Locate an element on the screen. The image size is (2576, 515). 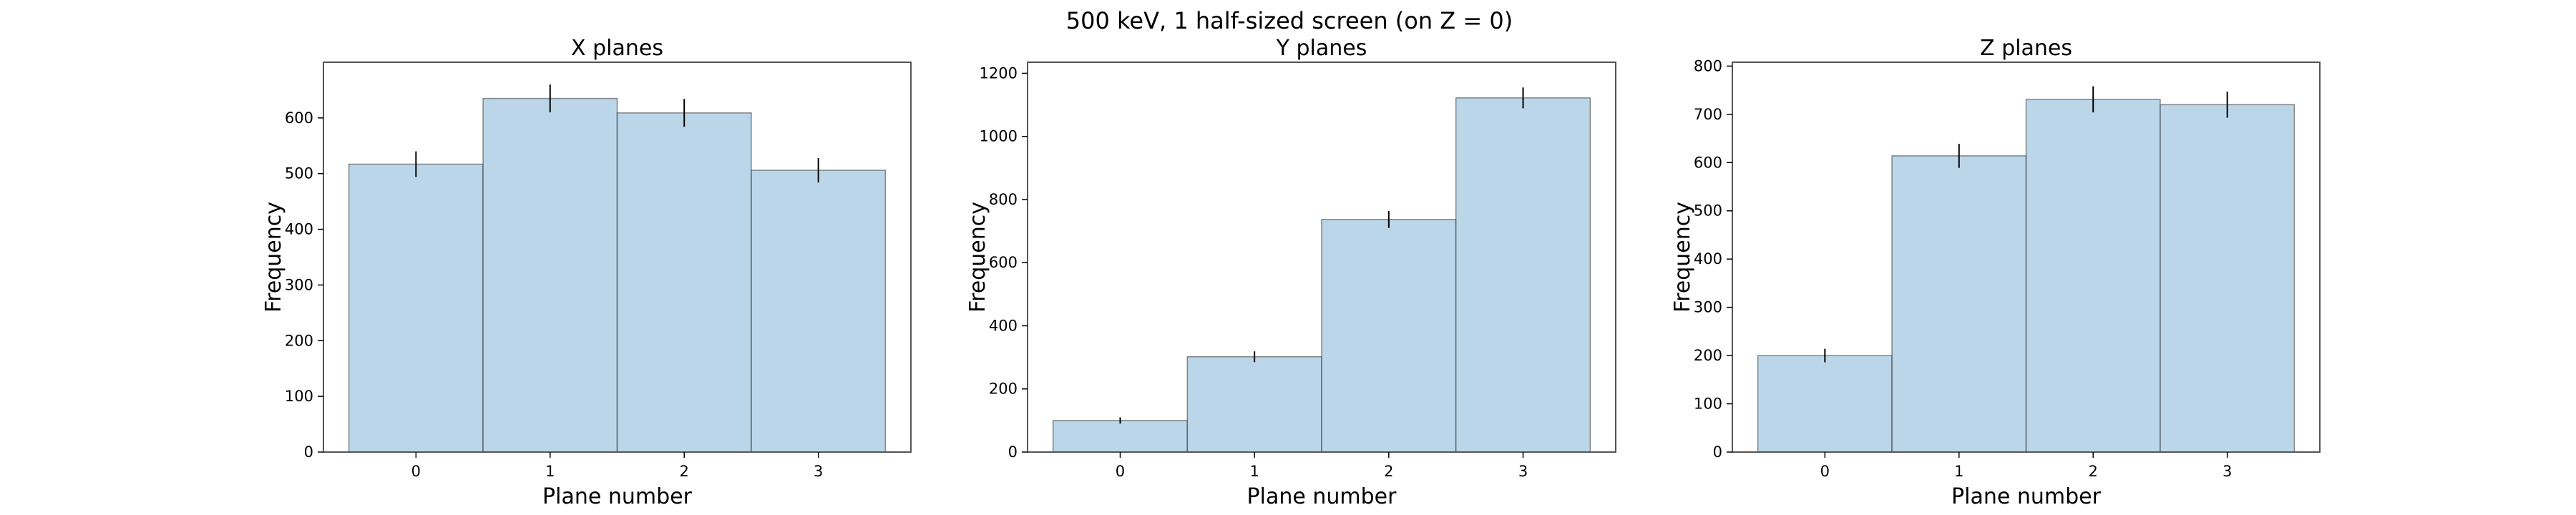
chart-z-planes-ytick-label: 0 is located at coordinates (1717, 452).